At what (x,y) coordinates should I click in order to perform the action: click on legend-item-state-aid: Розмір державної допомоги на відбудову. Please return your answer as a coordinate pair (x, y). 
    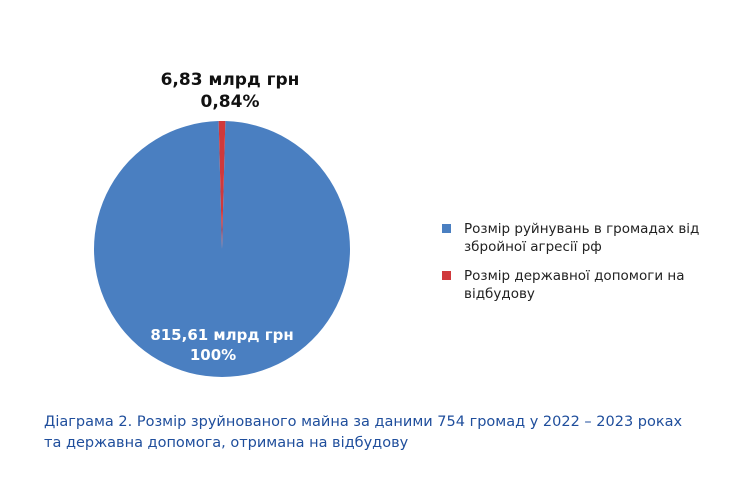
    Looking at the image, I should click on (585, 285).